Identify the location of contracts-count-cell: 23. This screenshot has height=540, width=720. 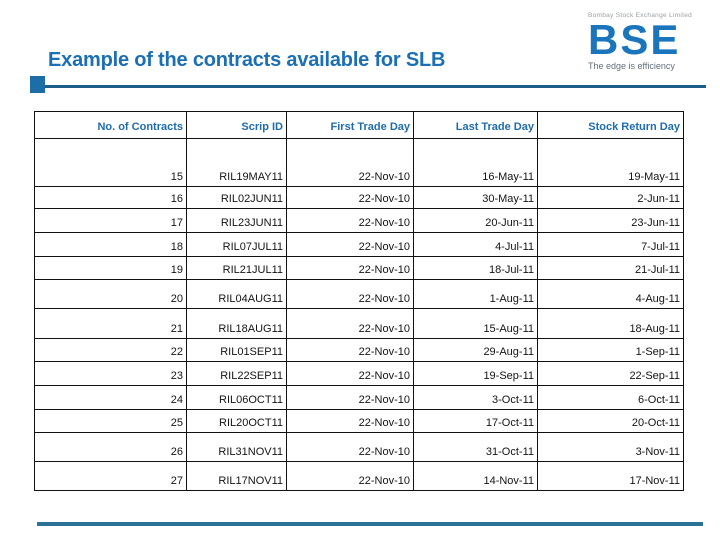
(110, 373).